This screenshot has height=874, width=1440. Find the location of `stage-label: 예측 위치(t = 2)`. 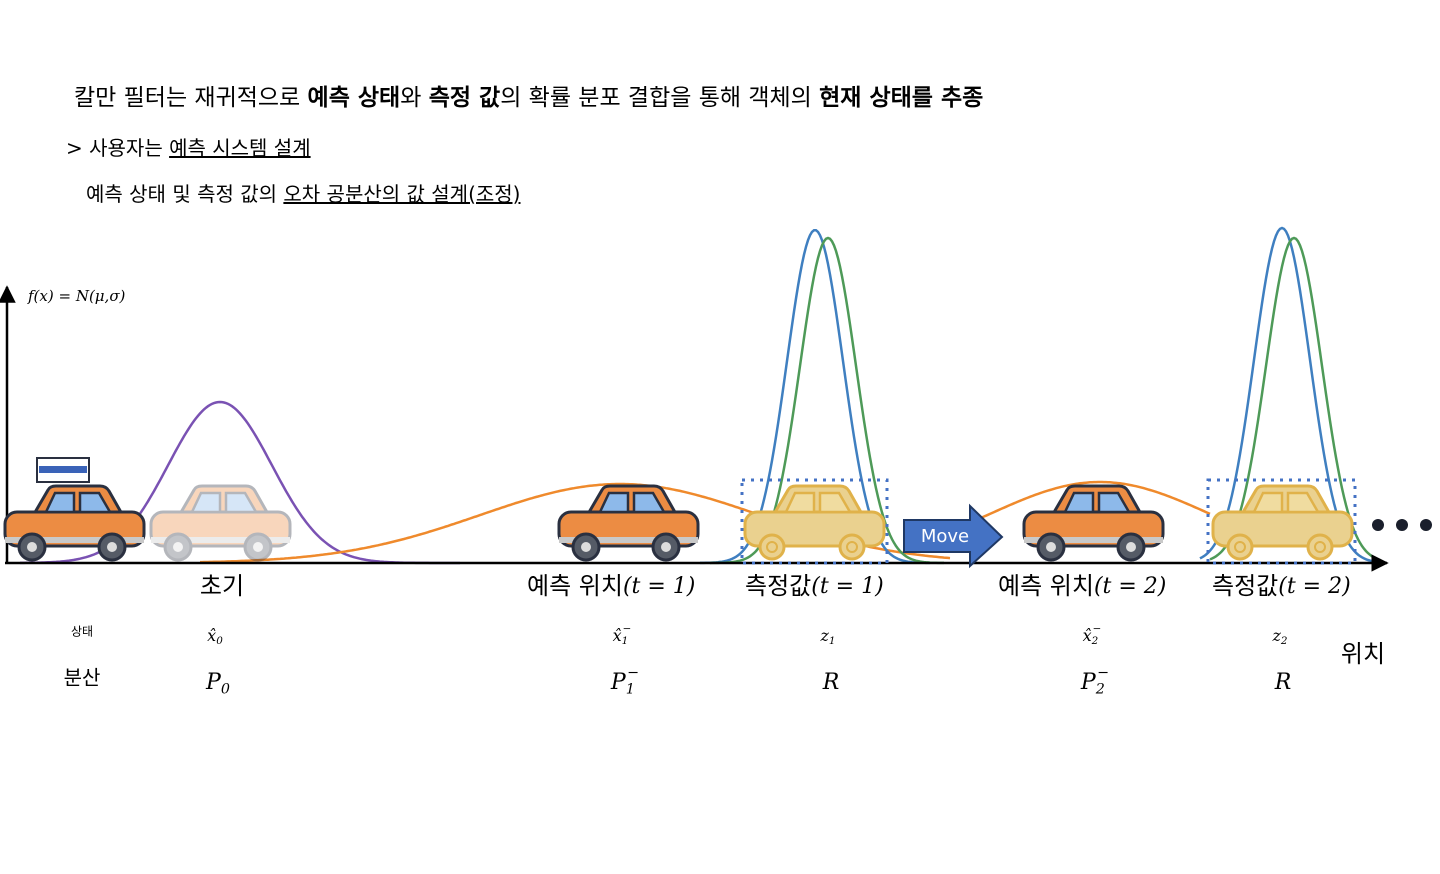

stage-label: 예측 위치(t = 2) is located at coordinates (1082, 586).